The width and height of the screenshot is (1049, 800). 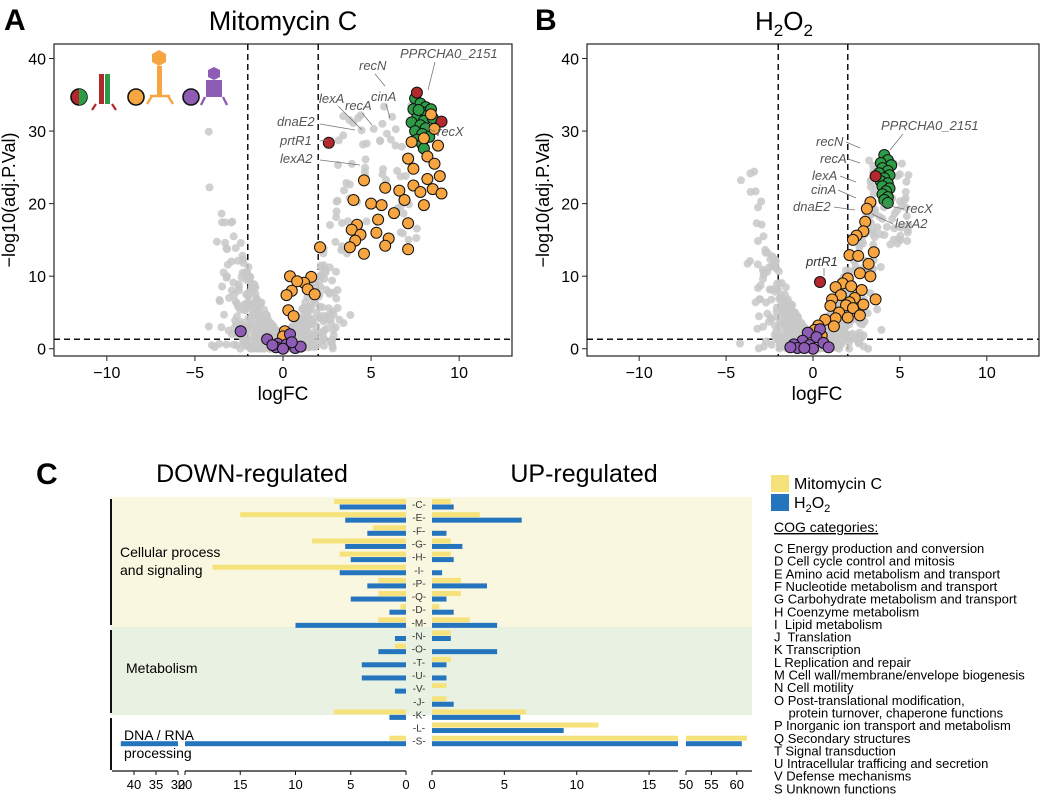 I want to click on phage-orange-icon, so click(x=160, y=77).